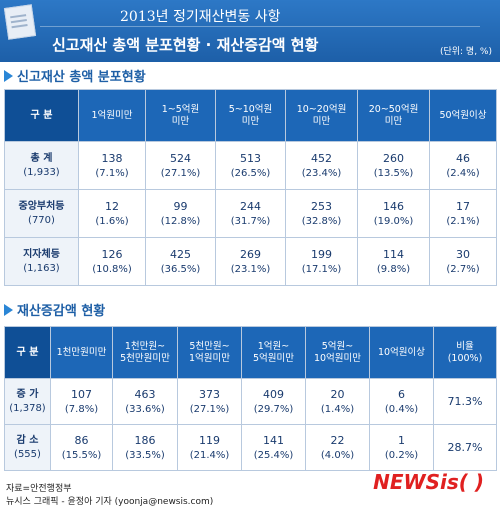 The width and height of the screenshot is (500, 518). Describe the element at coordinates (209, 401) in the screenshot. I see `table-cell: 373 (27.1%)` at that location.